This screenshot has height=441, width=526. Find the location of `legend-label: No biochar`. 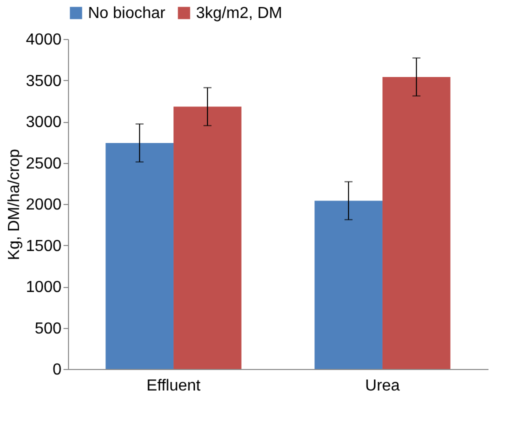

legend-label: No biochar is located at coordinates (127, 13).